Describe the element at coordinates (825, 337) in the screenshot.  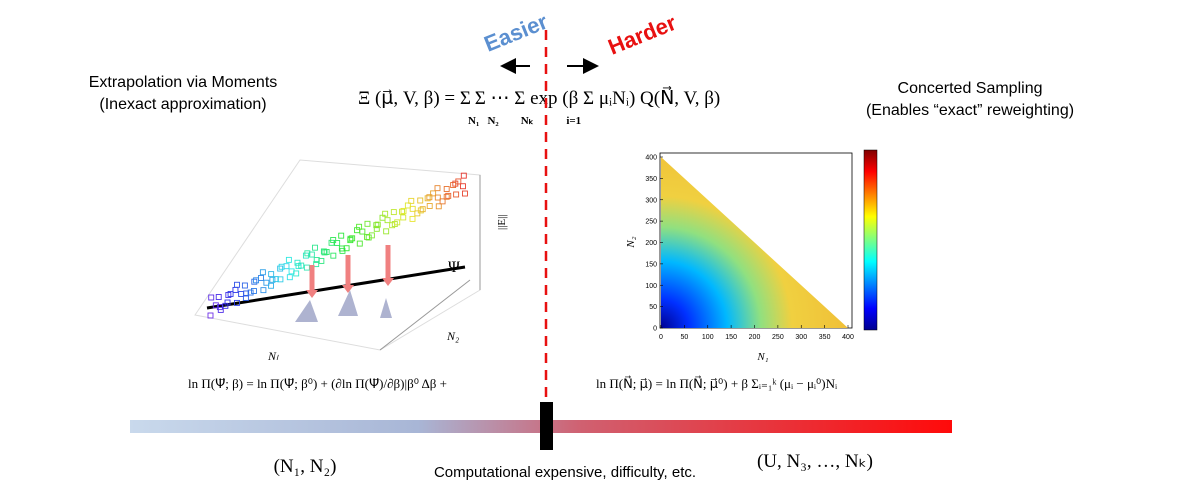
I see `x-tick-label: 350` at that location.